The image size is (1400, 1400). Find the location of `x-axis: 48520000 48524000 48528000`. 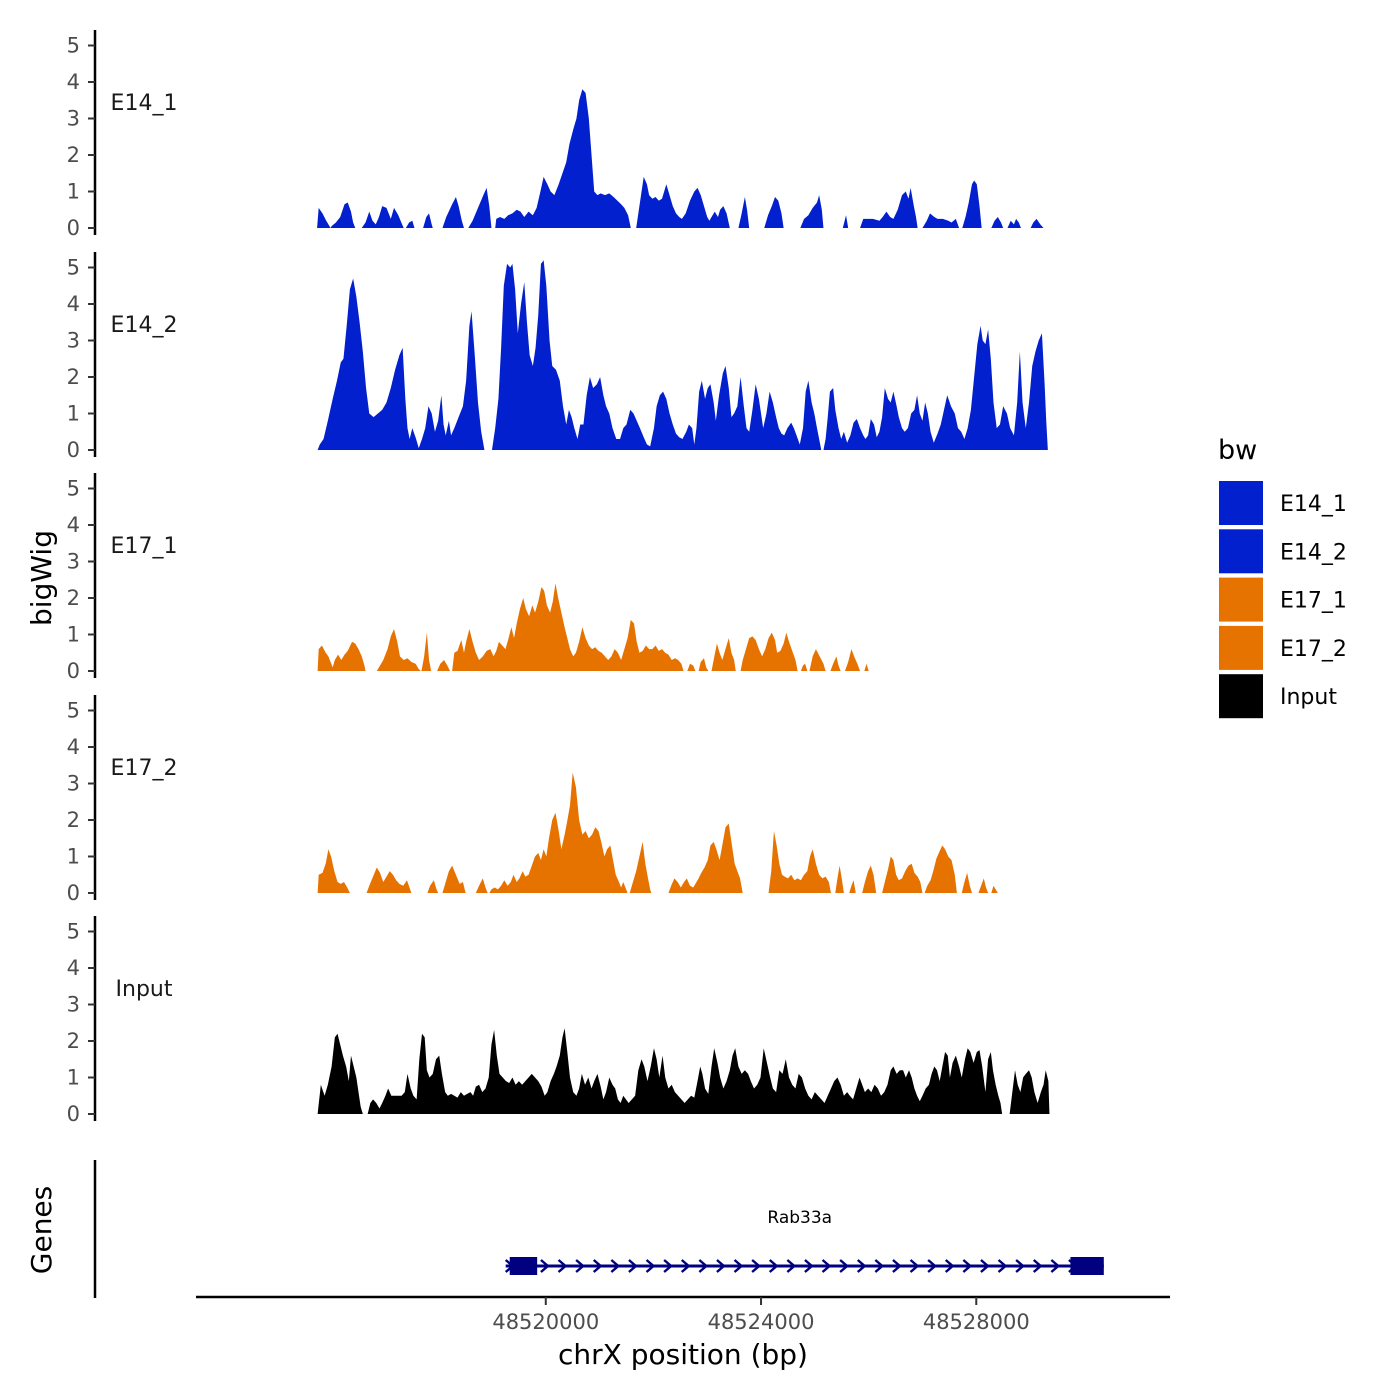

x-axis: 48520000 48524000 48528000 is located at coordinates (683, 1314).